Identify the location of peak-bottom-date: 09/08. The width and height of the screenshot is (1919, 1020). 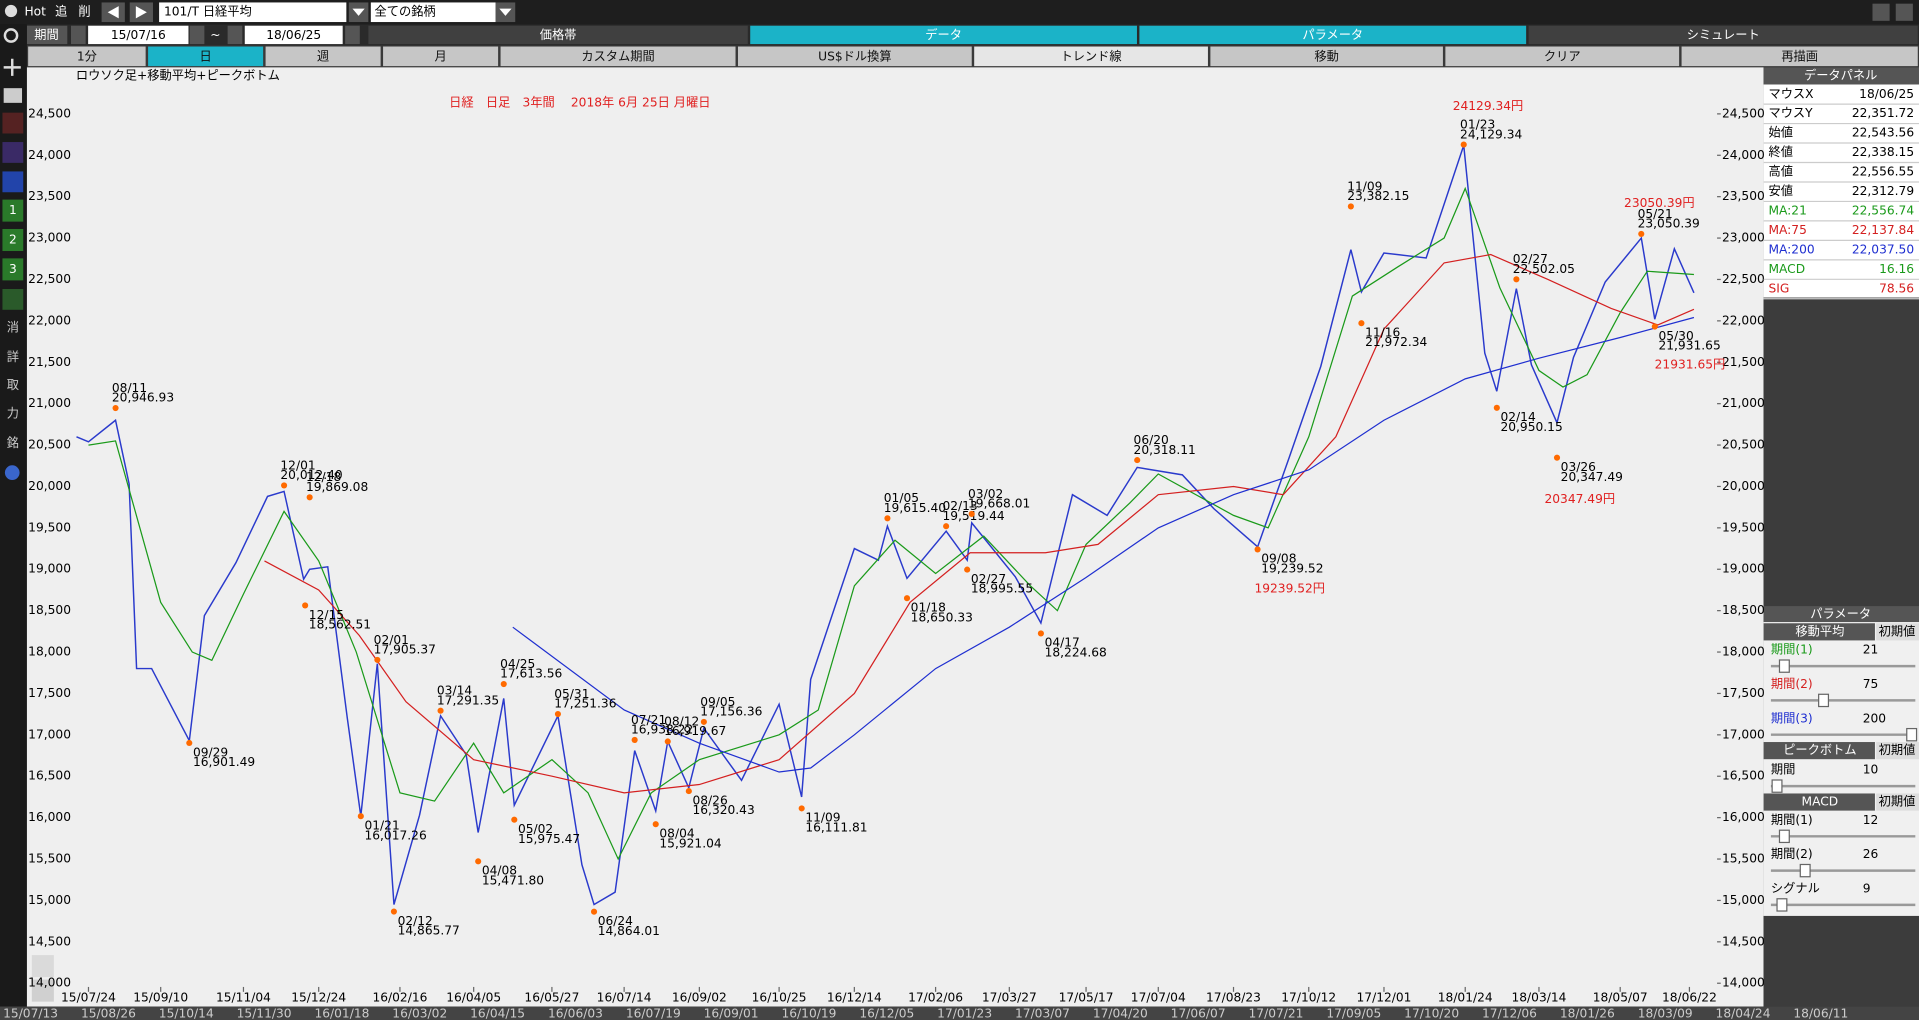
(1278, 559).